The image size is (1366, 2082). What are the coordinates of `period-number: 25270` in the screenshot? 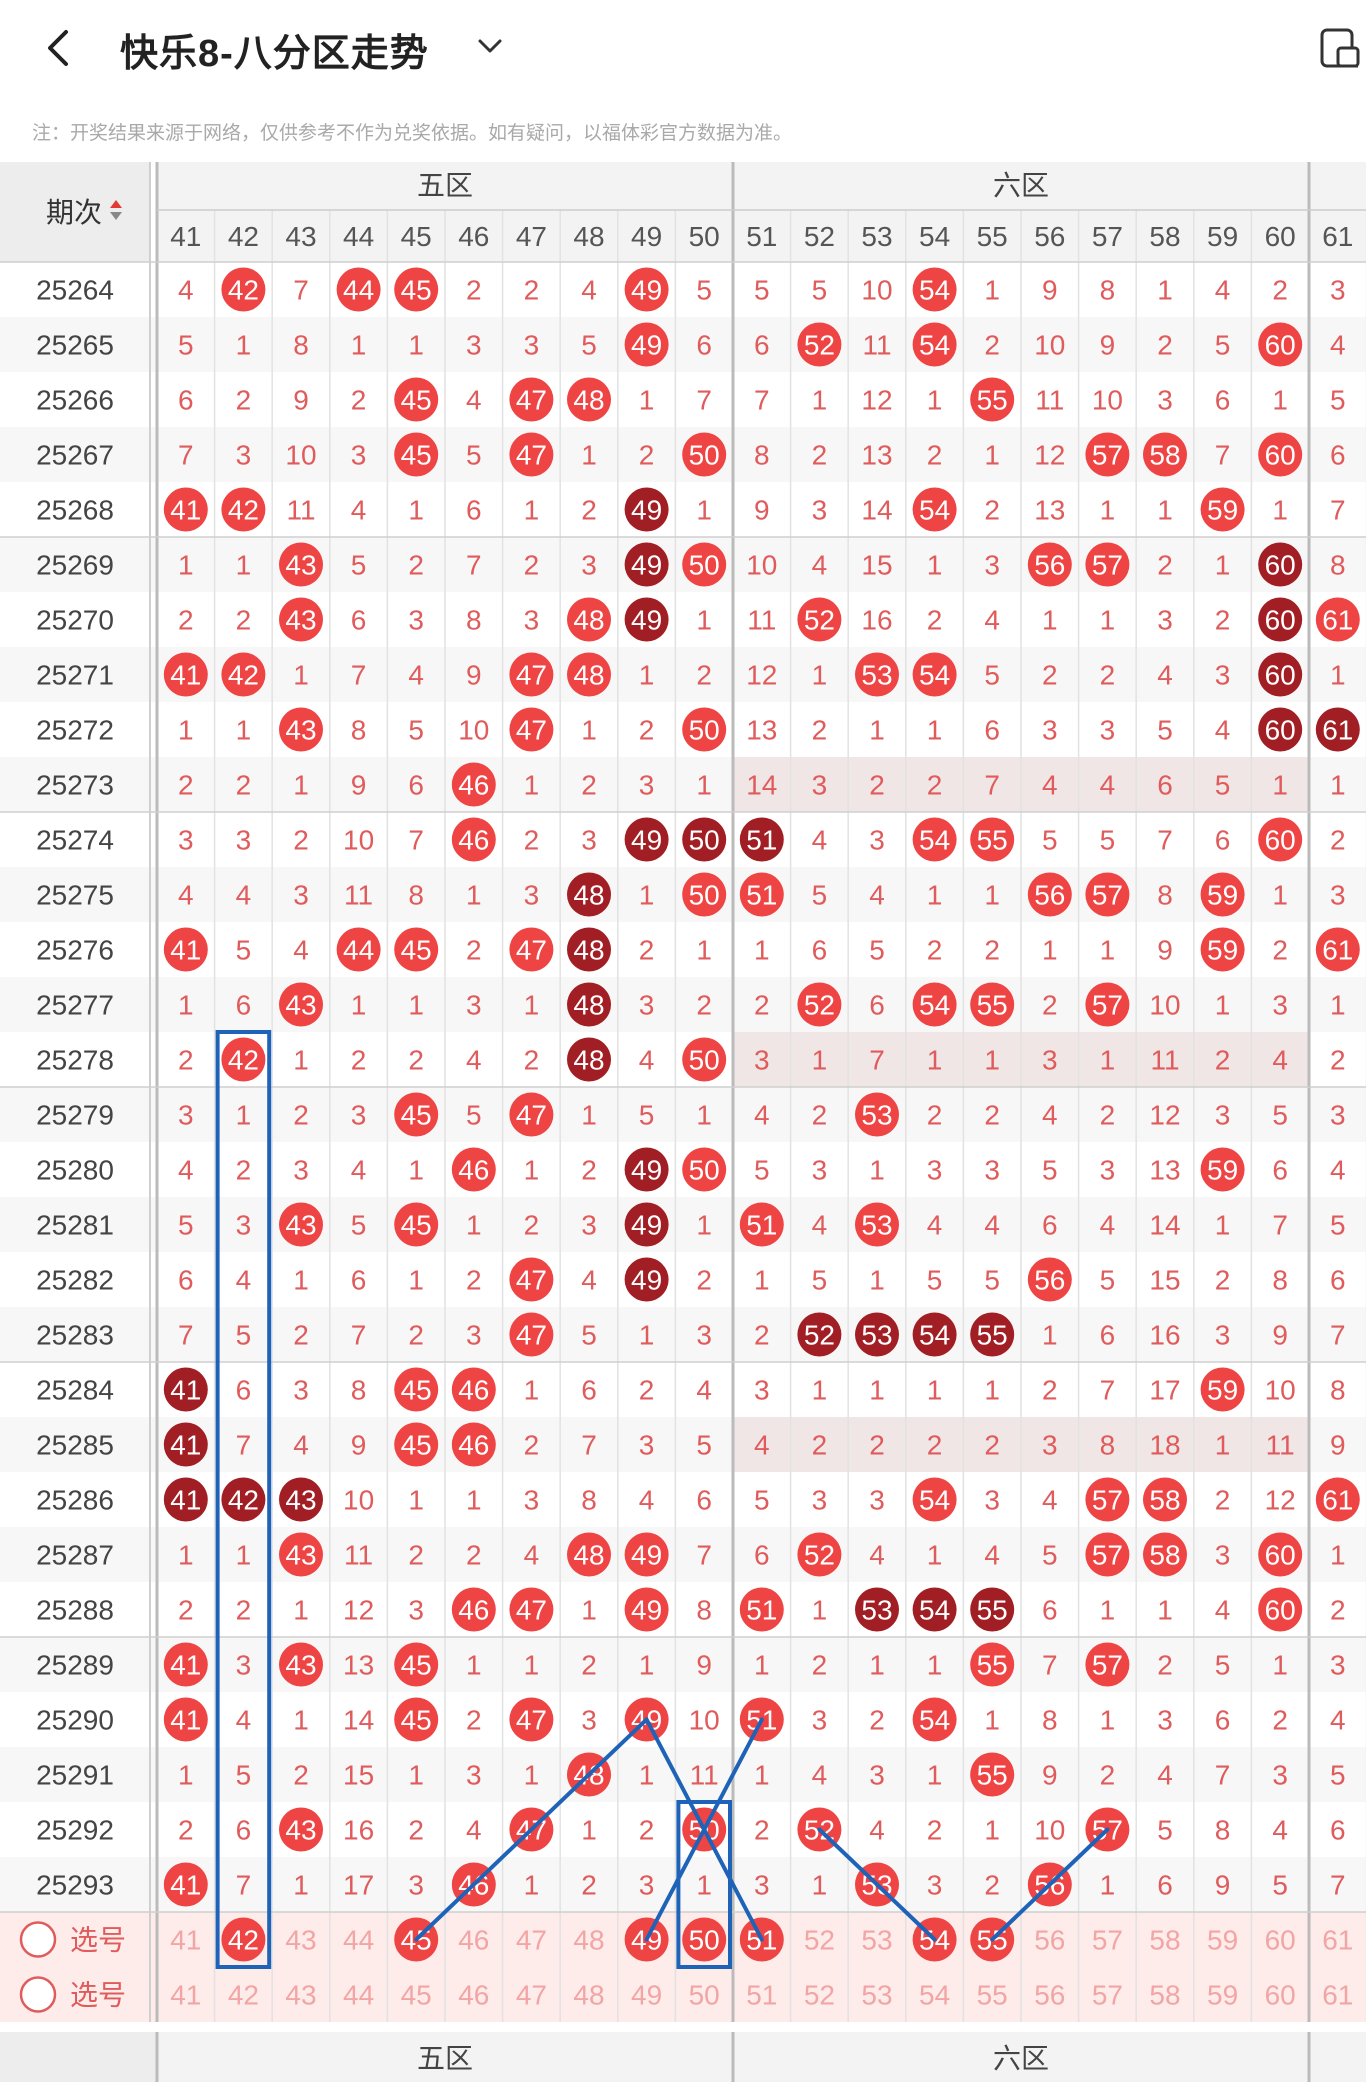 It's located at (75, 620).